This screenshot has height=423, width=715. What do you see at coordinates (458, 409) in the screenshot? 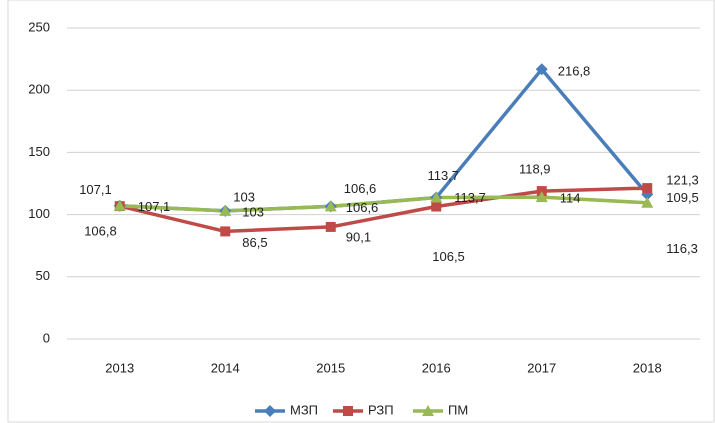
I see `legend-label: ПМ` at bounding box center [458, 409].